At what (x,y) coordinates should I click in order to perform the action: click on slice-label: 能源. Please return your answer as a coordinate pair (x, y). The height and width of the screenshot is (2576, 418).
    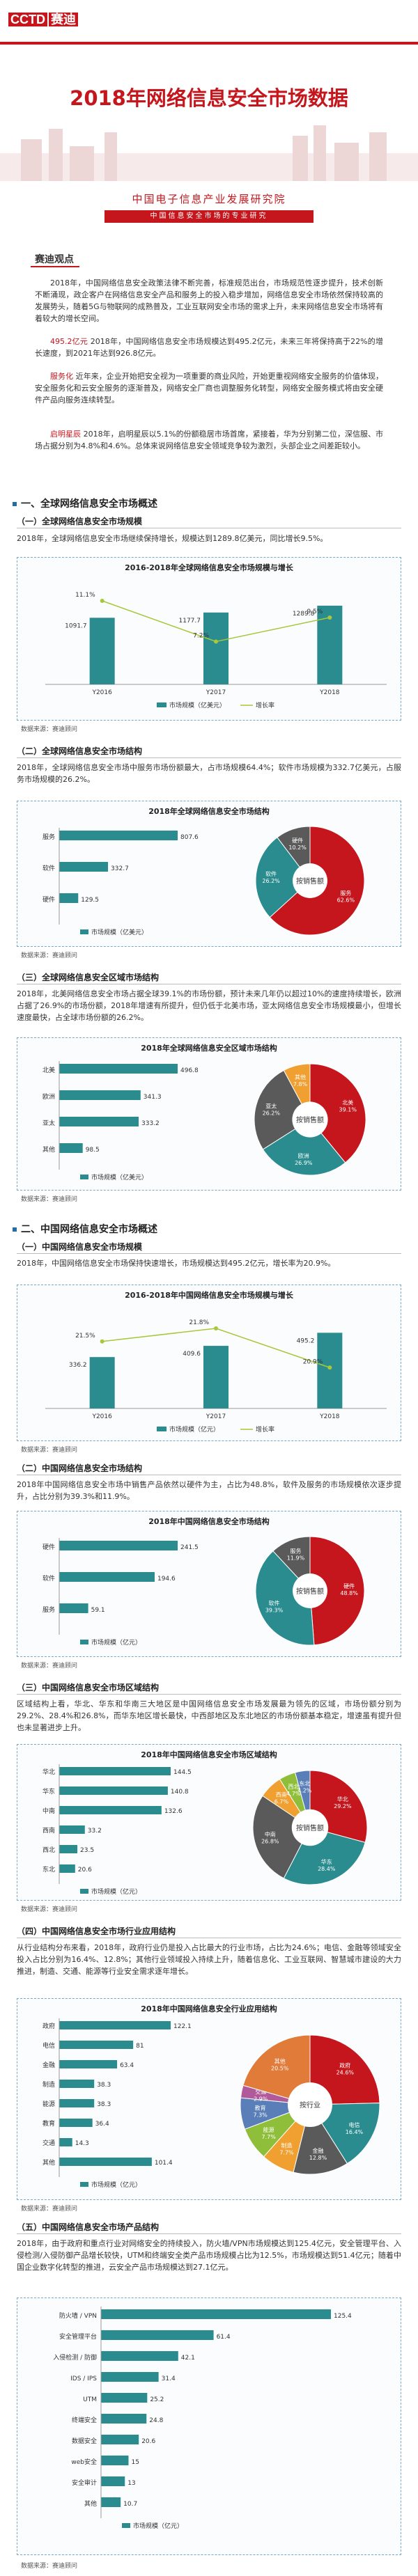
    Looking at the image, I should click on (268, 2129).